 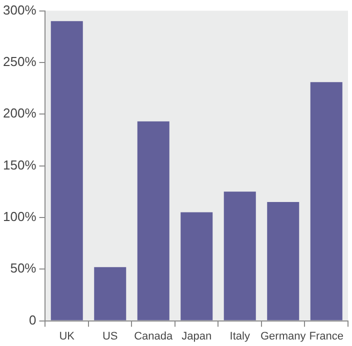 I want to click on y-tick-label: 250%, so click(x=20, y=62).